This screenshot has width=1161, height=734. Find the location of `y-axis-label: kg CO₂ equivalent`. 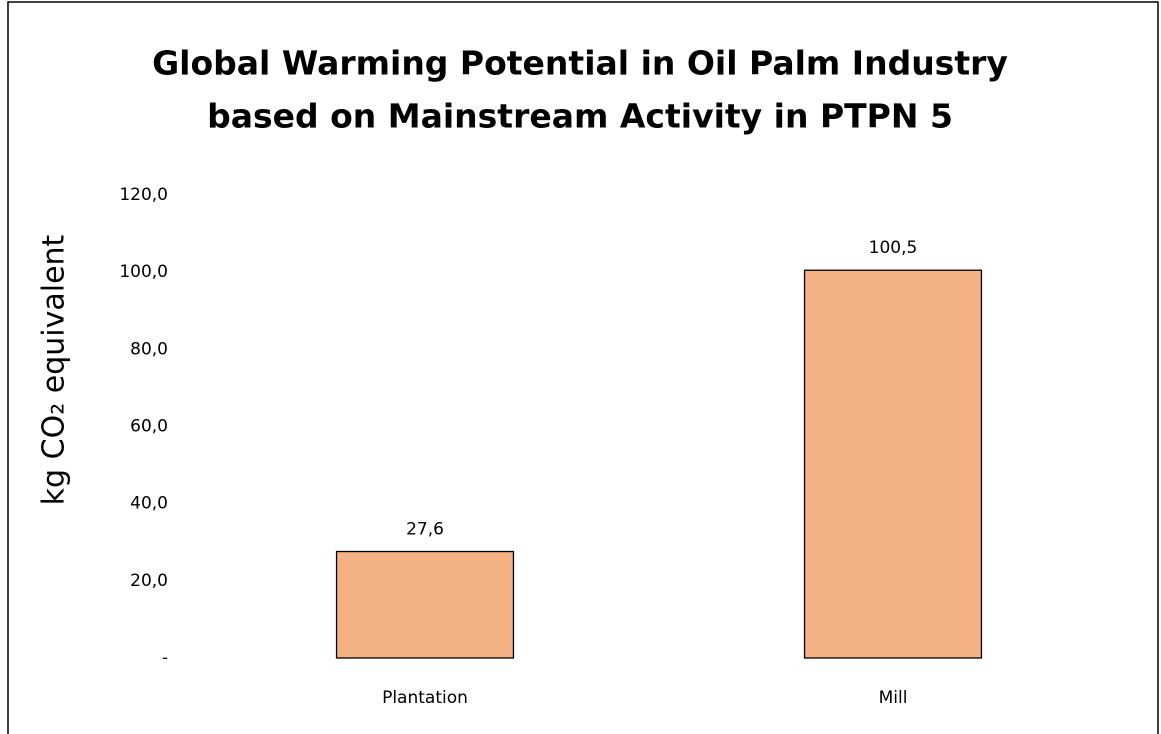

y-axis-label: kg CO₂ equivalent is located at coordinates (54, 369).